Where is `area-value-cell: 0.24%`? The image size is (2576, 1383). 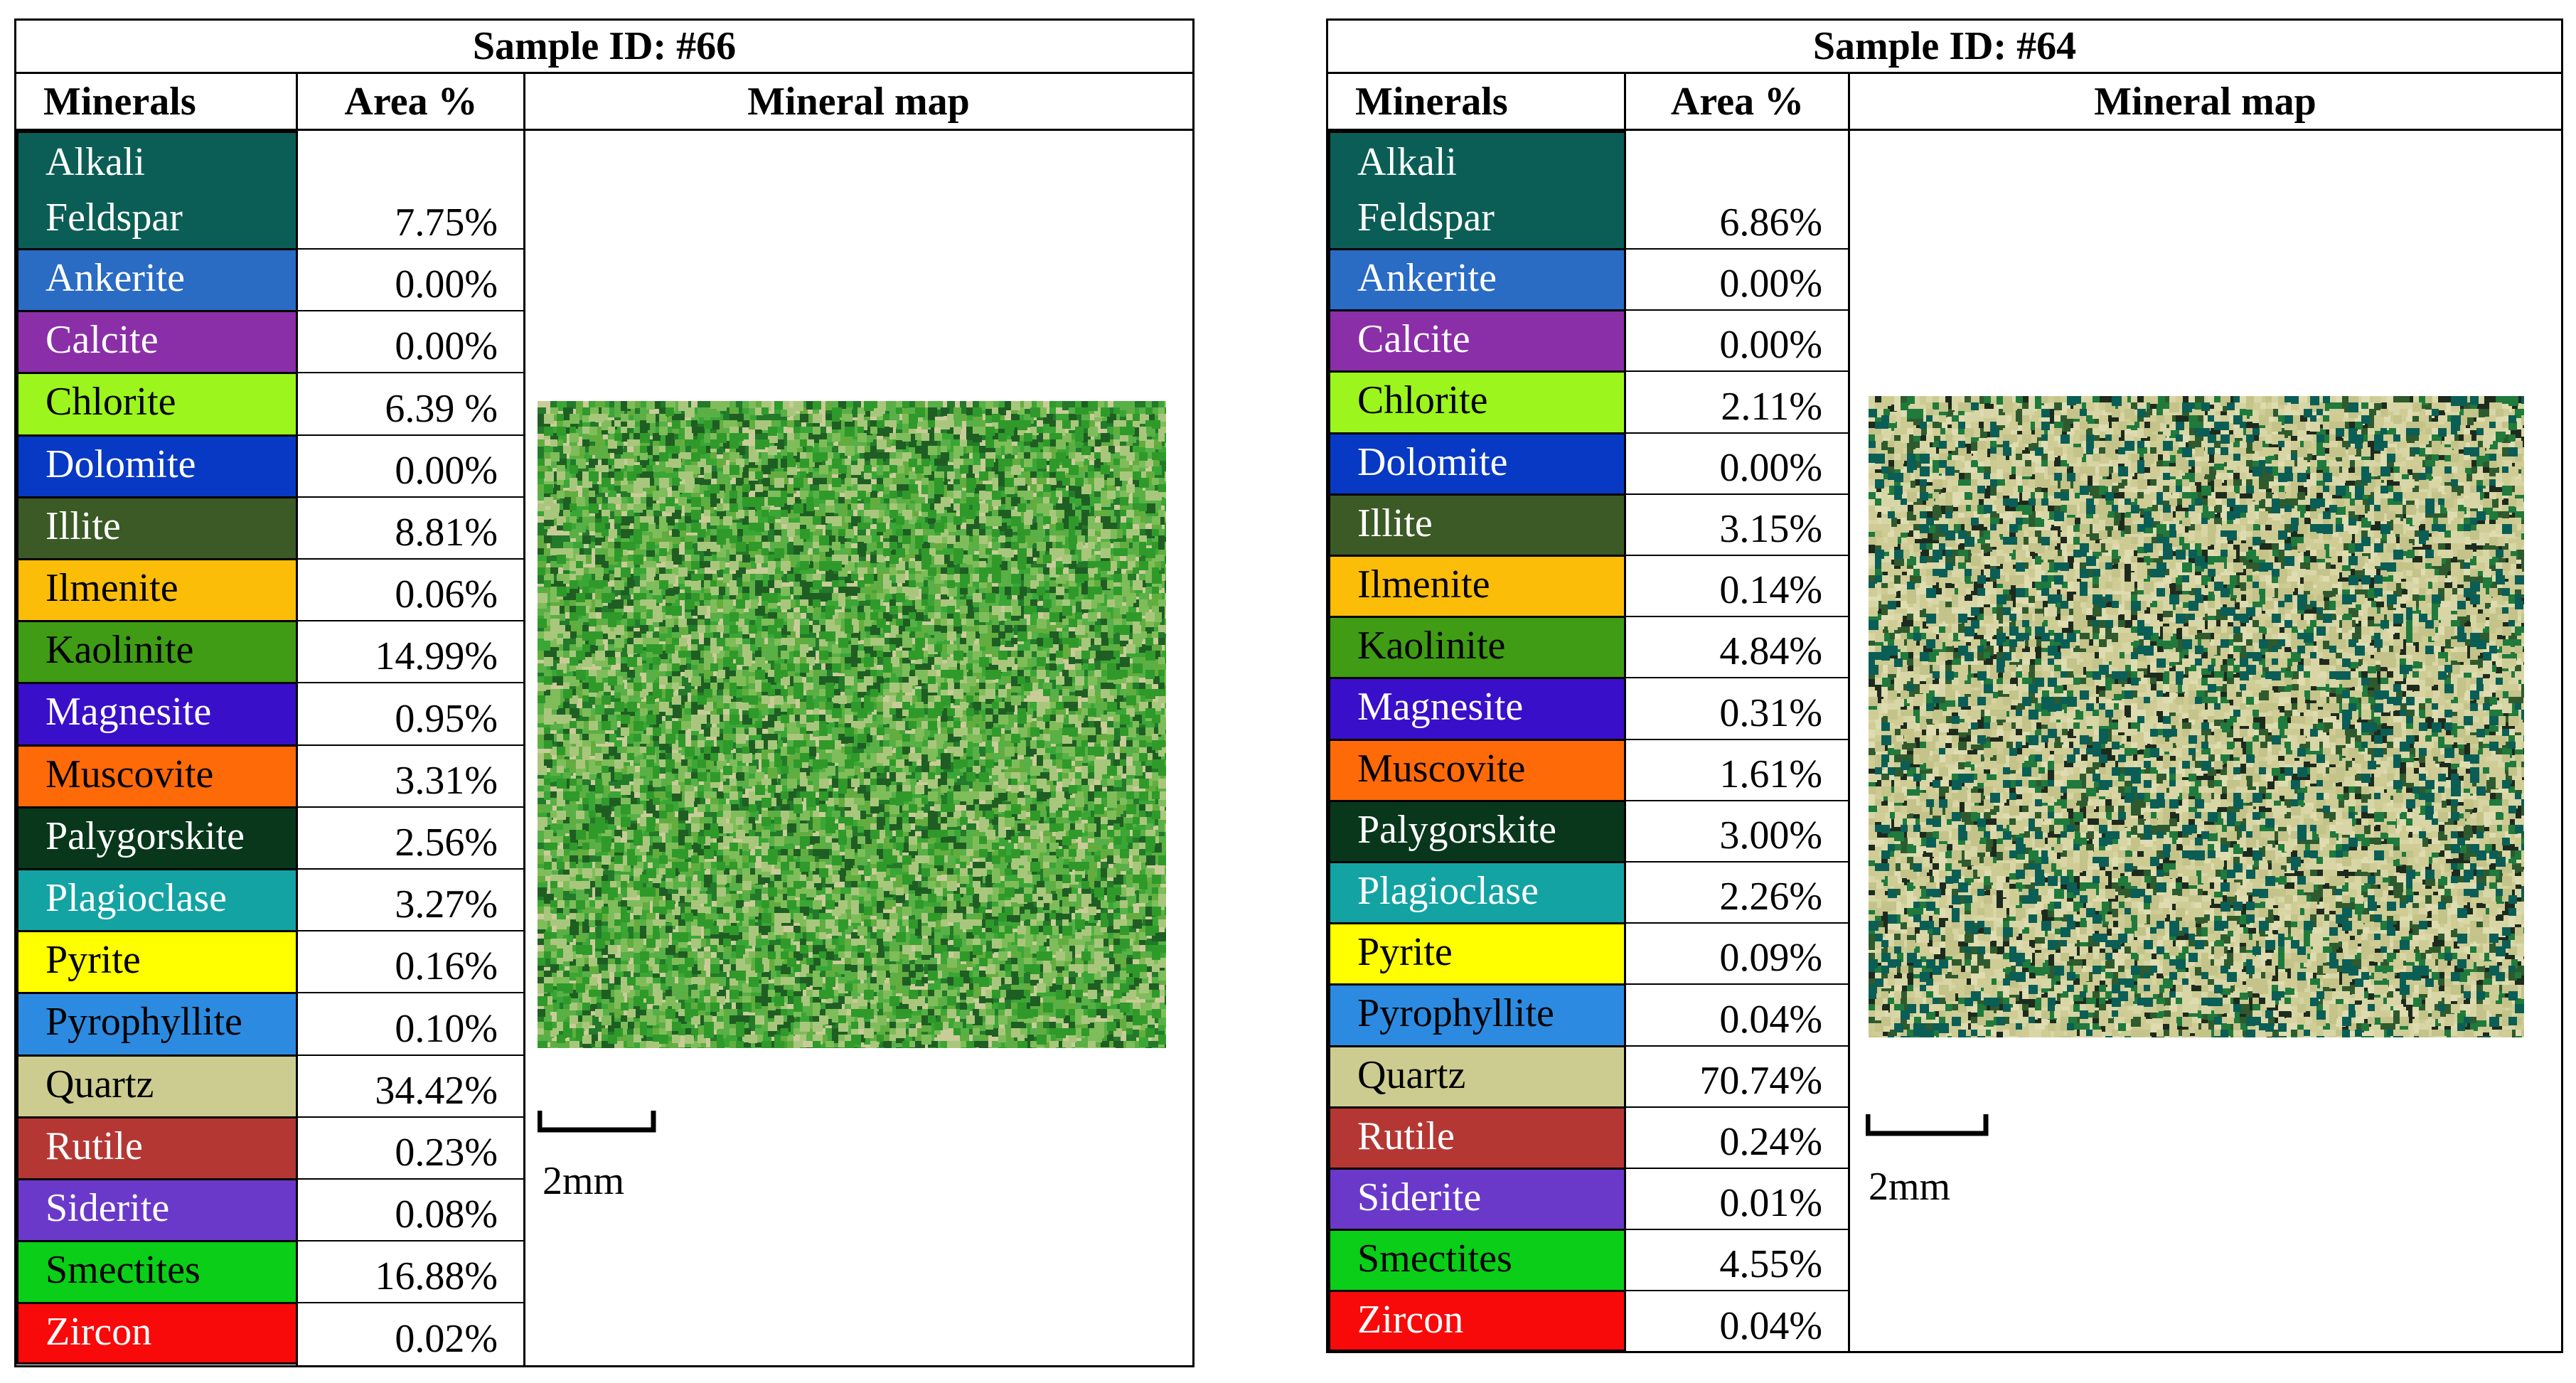 area-value-cell: 0.24% is located at coordinates (1737, 1137).